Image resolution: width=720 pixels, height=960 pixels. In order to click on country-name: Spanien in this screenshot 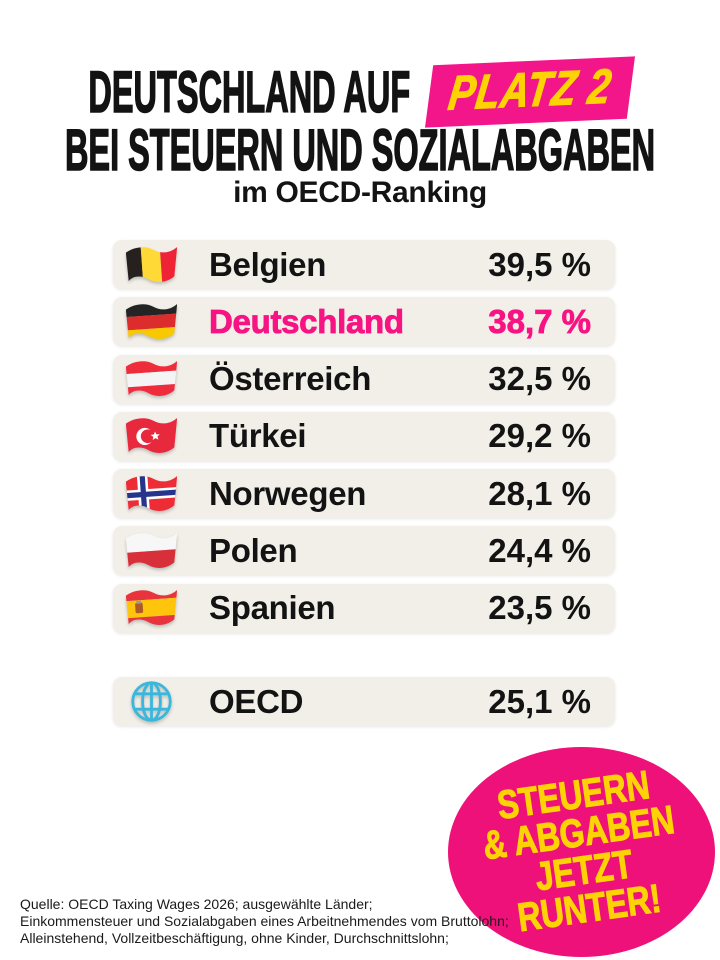, I will do `click(272, 608)`.